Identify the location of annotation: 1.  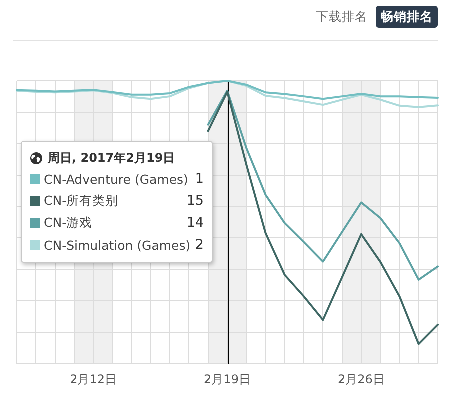
(199, 179).